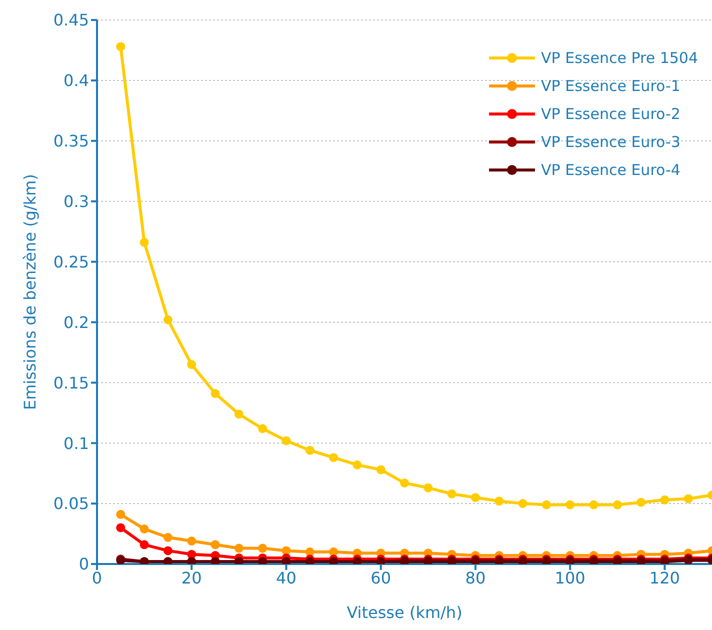 The width and height of the screenshot is (712, 630). Describe the element at coordinates (664, 578) in the screenshot. I see `x-tick-label: 120` at that location.